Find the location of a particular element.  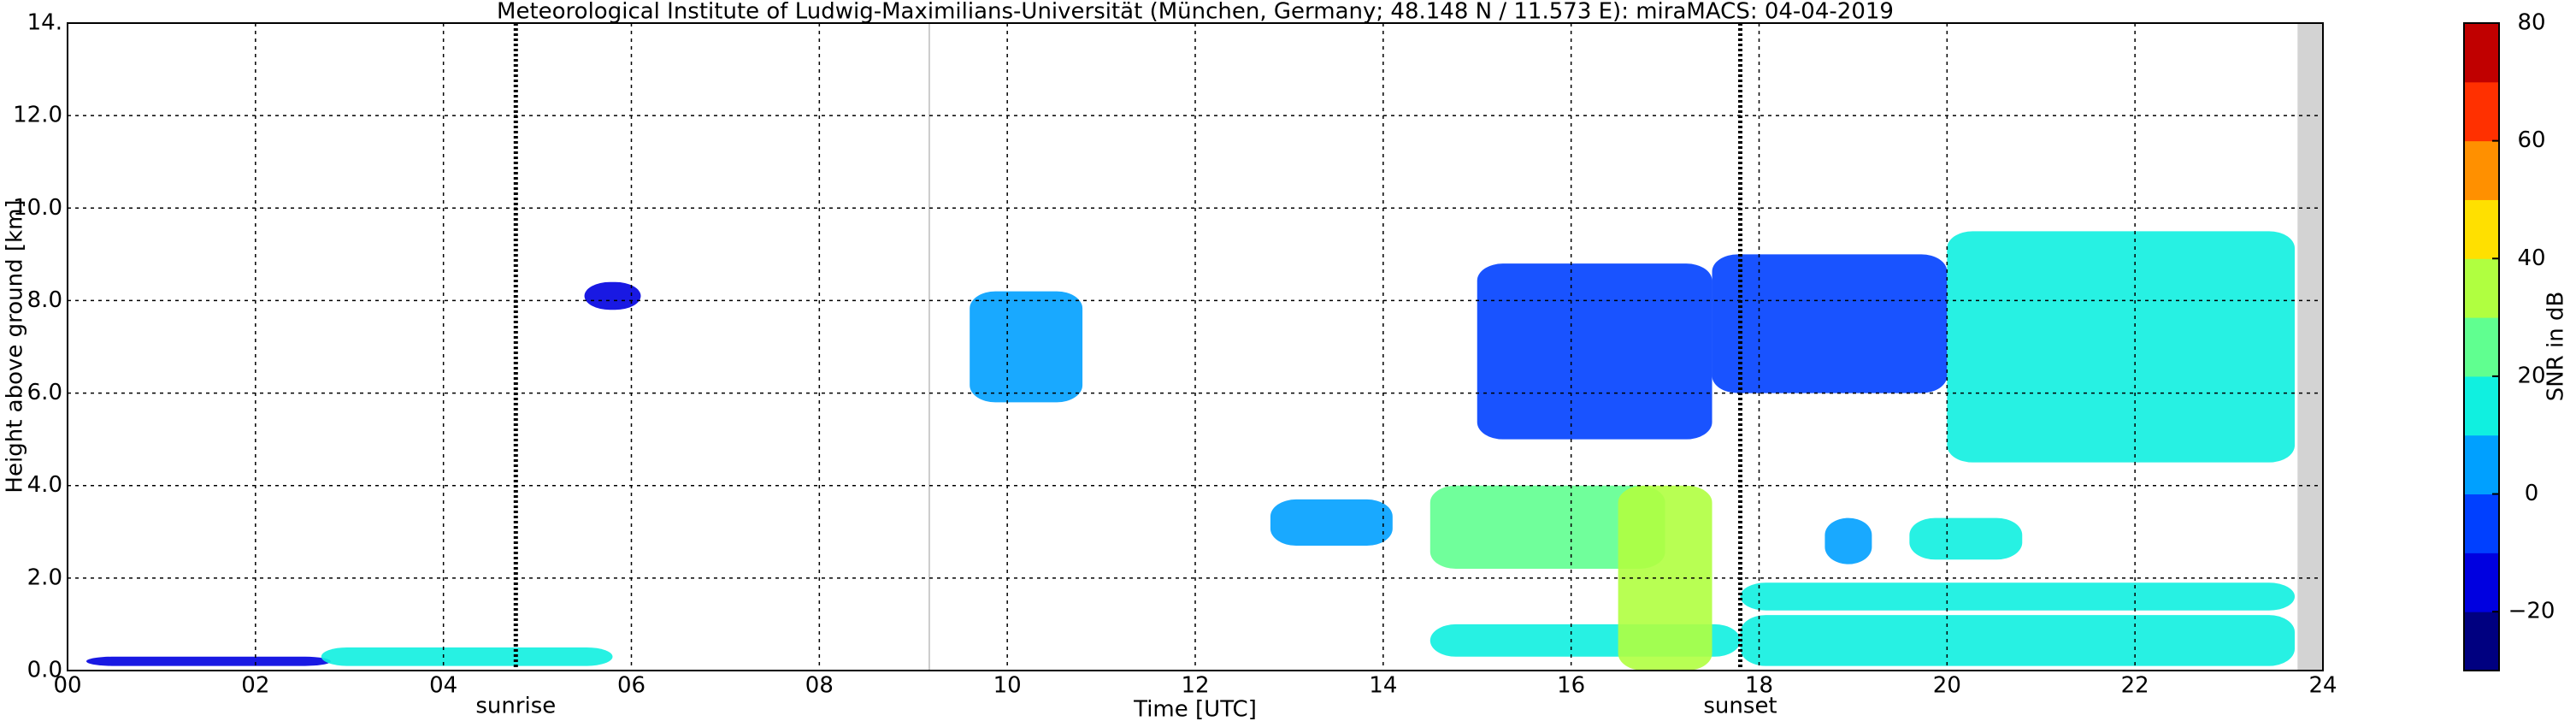

colorbar-tick-label: 80 is located at coordinates (2531, 23).